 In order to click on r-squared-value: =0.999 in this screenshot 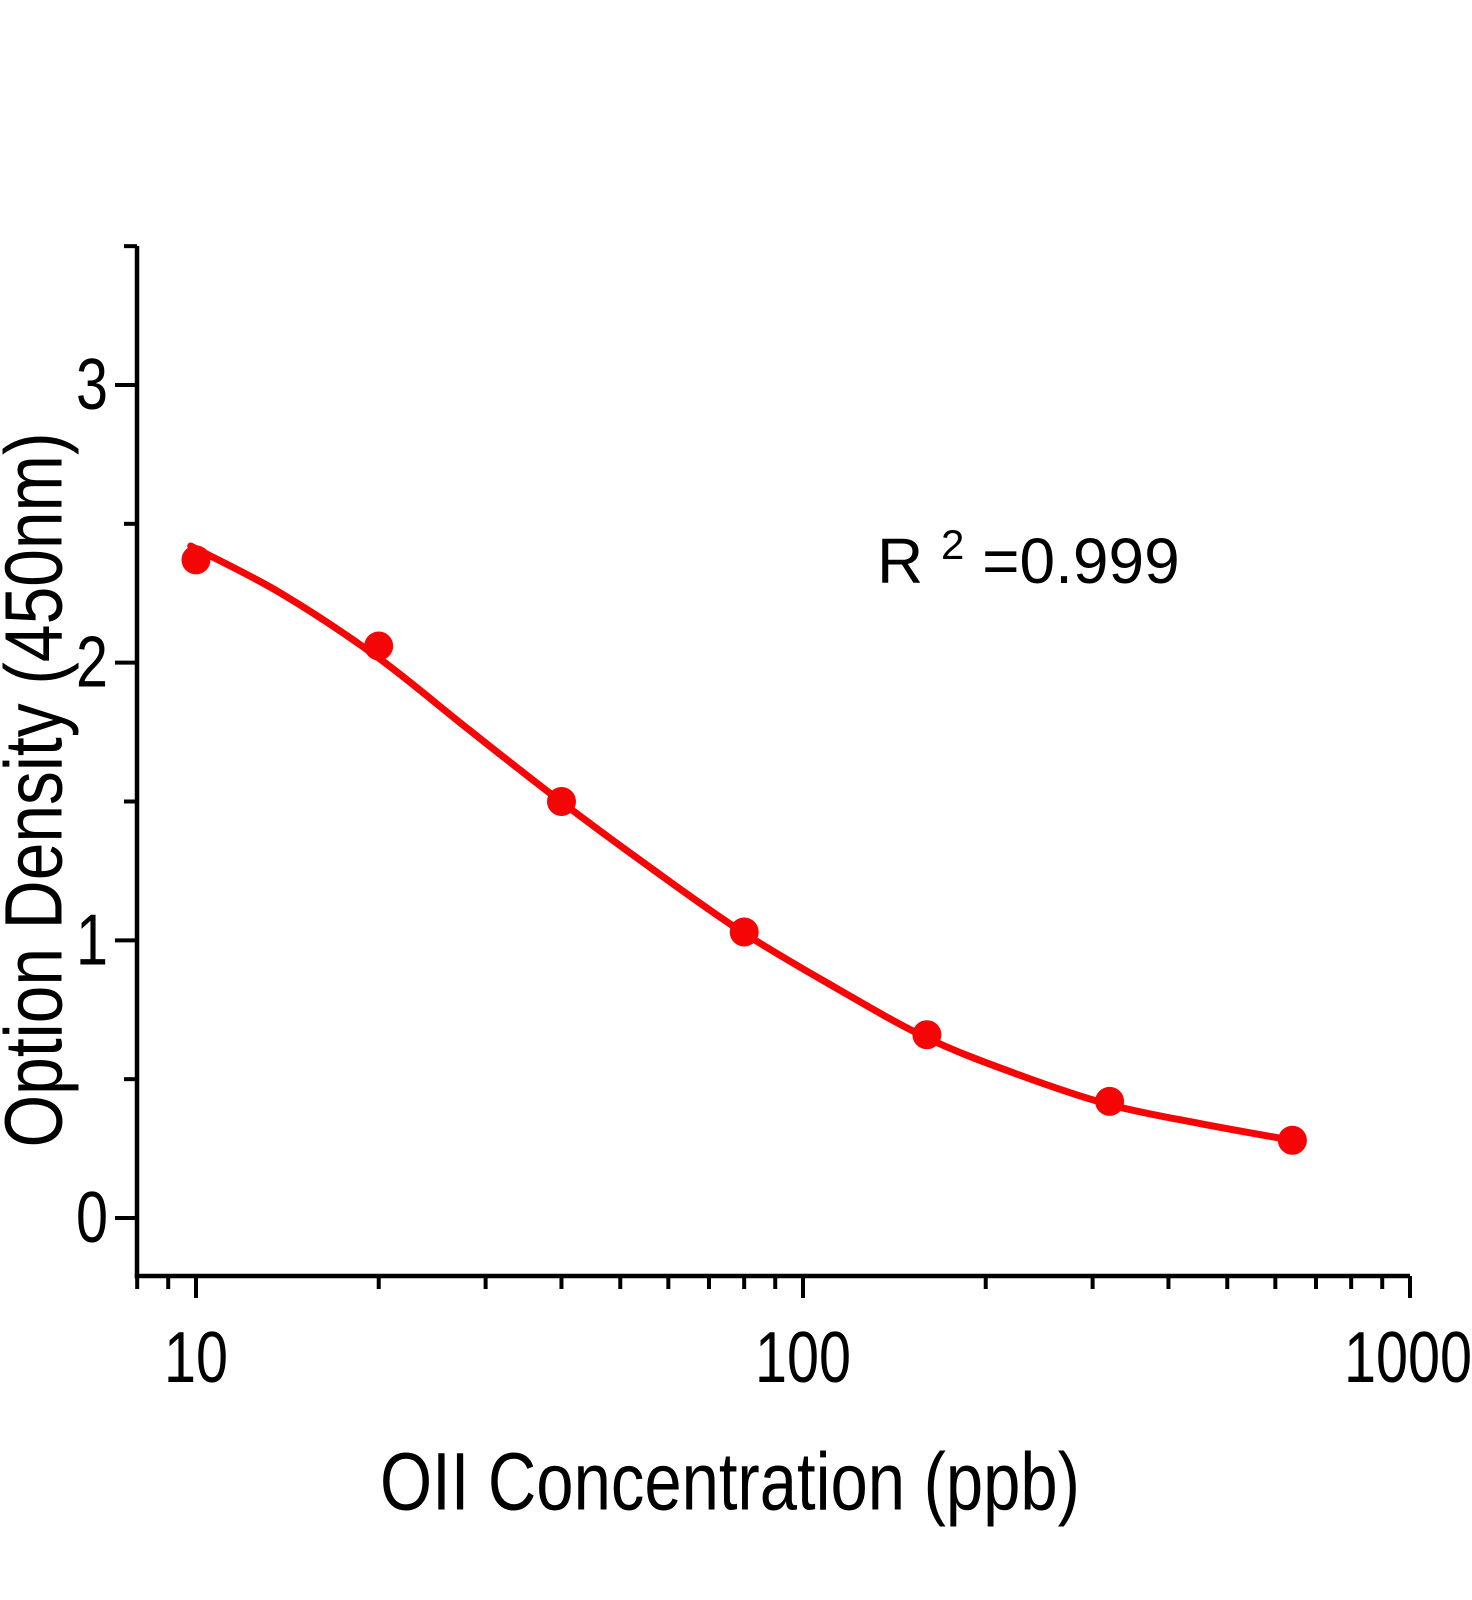, I will do `click(1081, 561)`.